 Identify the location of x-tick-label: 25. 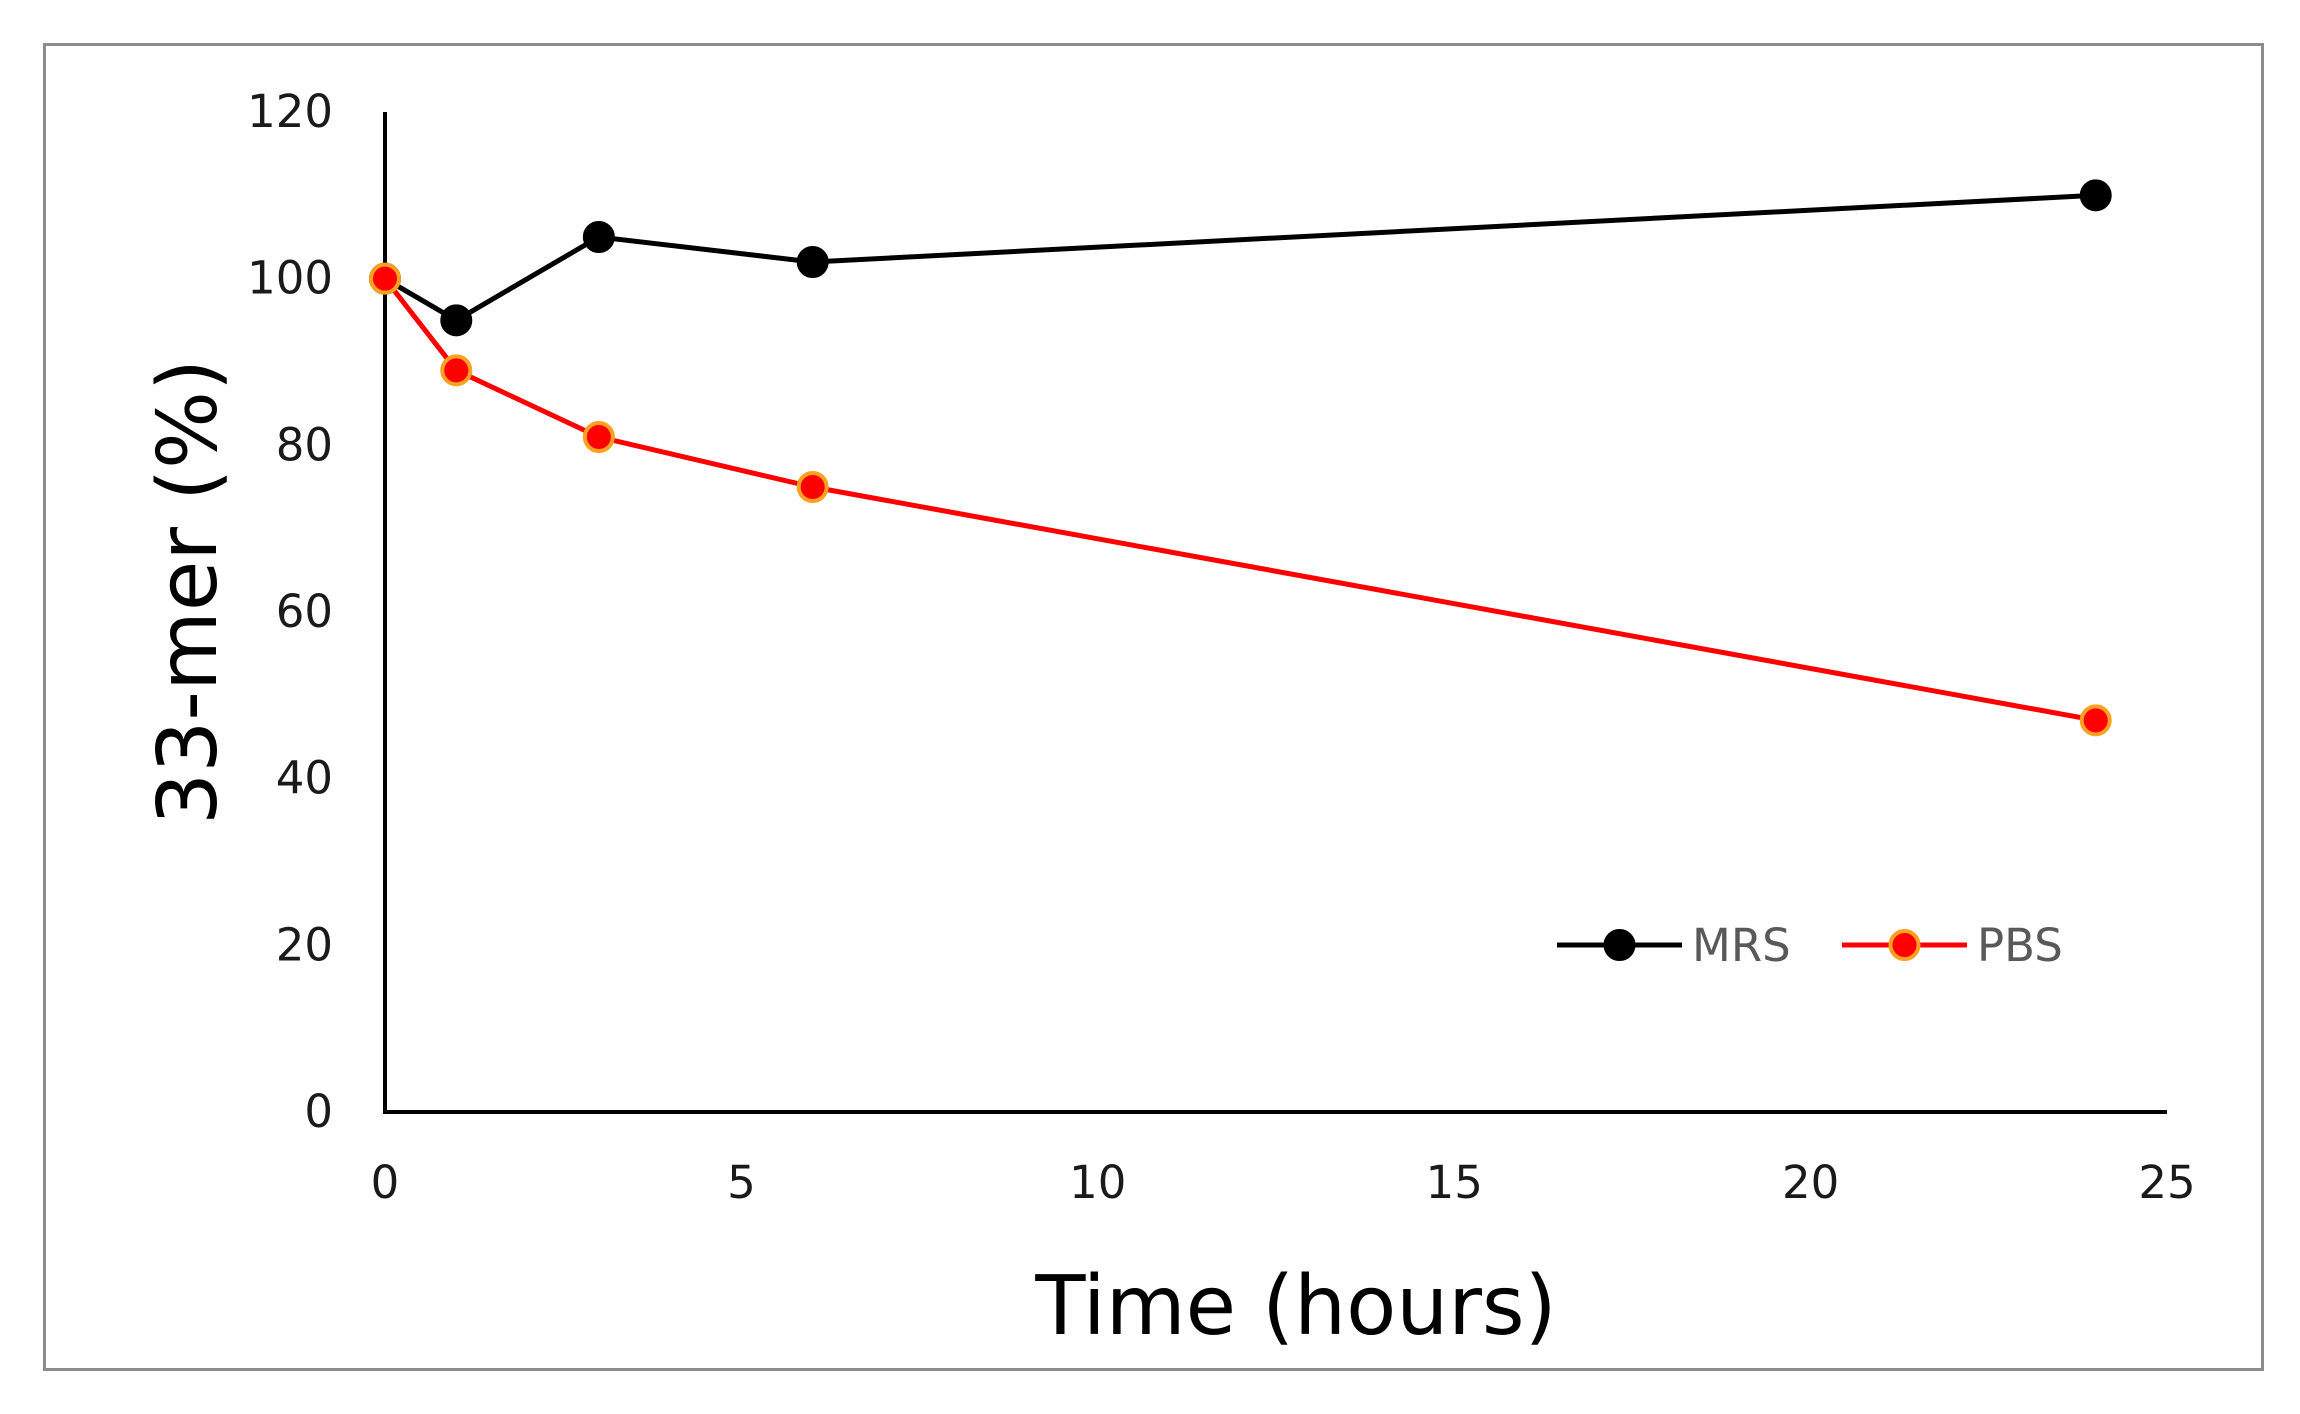
(2166, 1182).